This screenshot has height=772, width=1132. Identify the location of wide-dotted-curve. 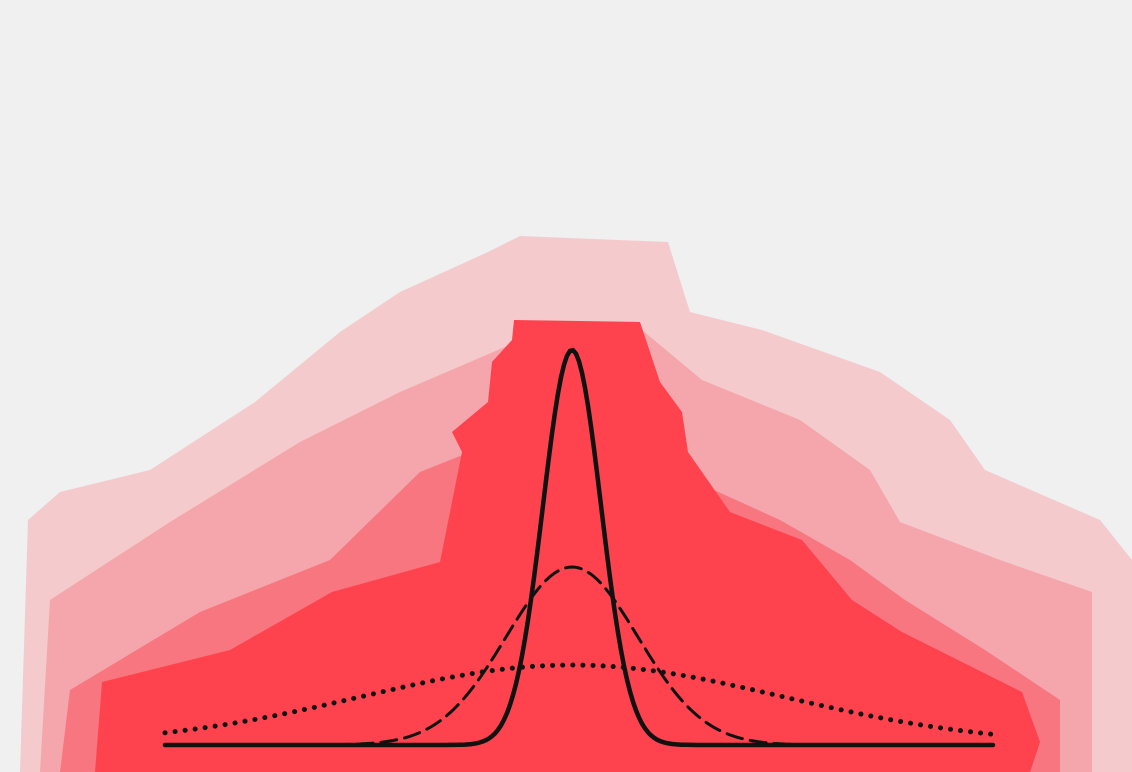
(579, 699).